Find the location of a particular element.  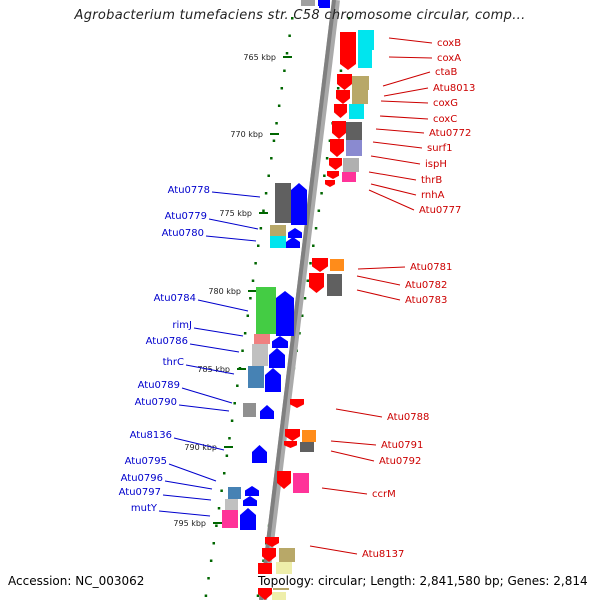

scale-tick-label: 775 kbp is located at coordinates (235, 213).